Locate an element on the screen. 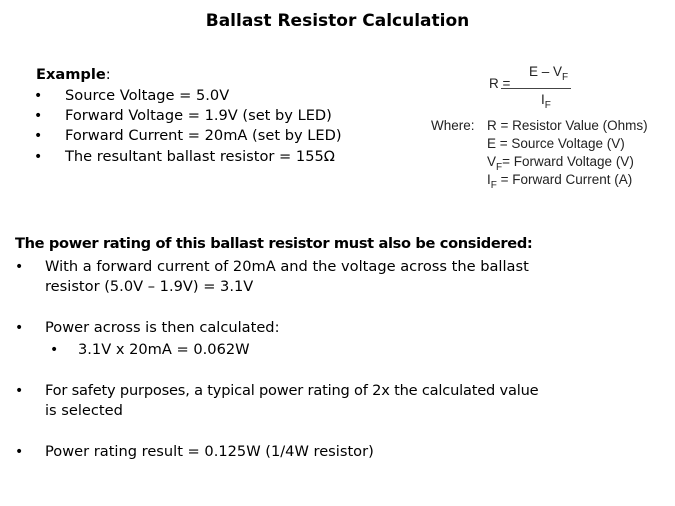 The image size is (675, 506). list-item-continued: is selected is located at coordinates (84, 410).